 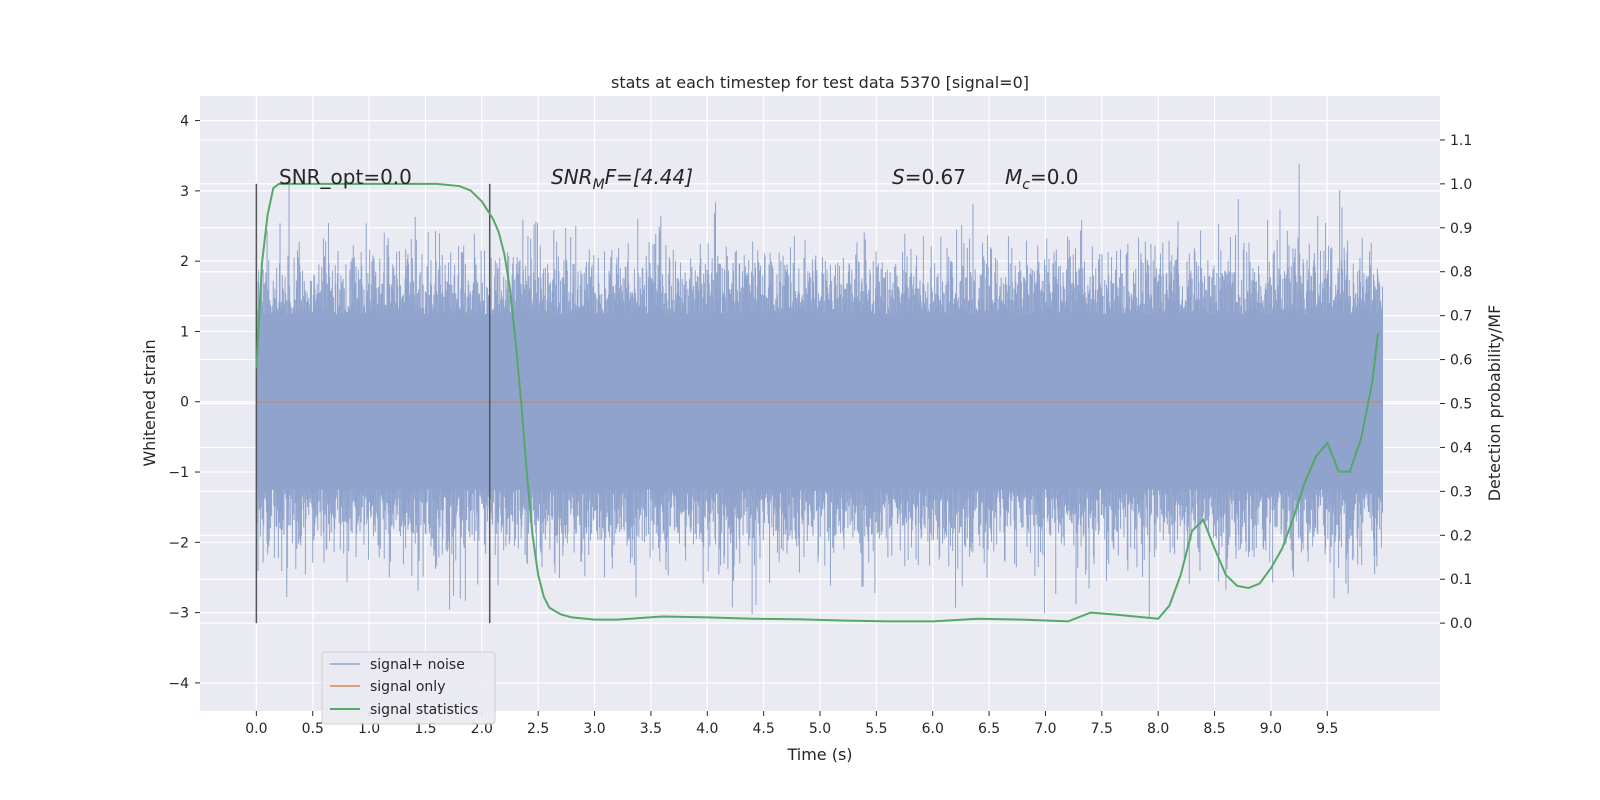 What do you see at coordinates (1158, 729) in the screenshot?
I see `x-tick-label: 8.0` at bounding box center [1158, 729].